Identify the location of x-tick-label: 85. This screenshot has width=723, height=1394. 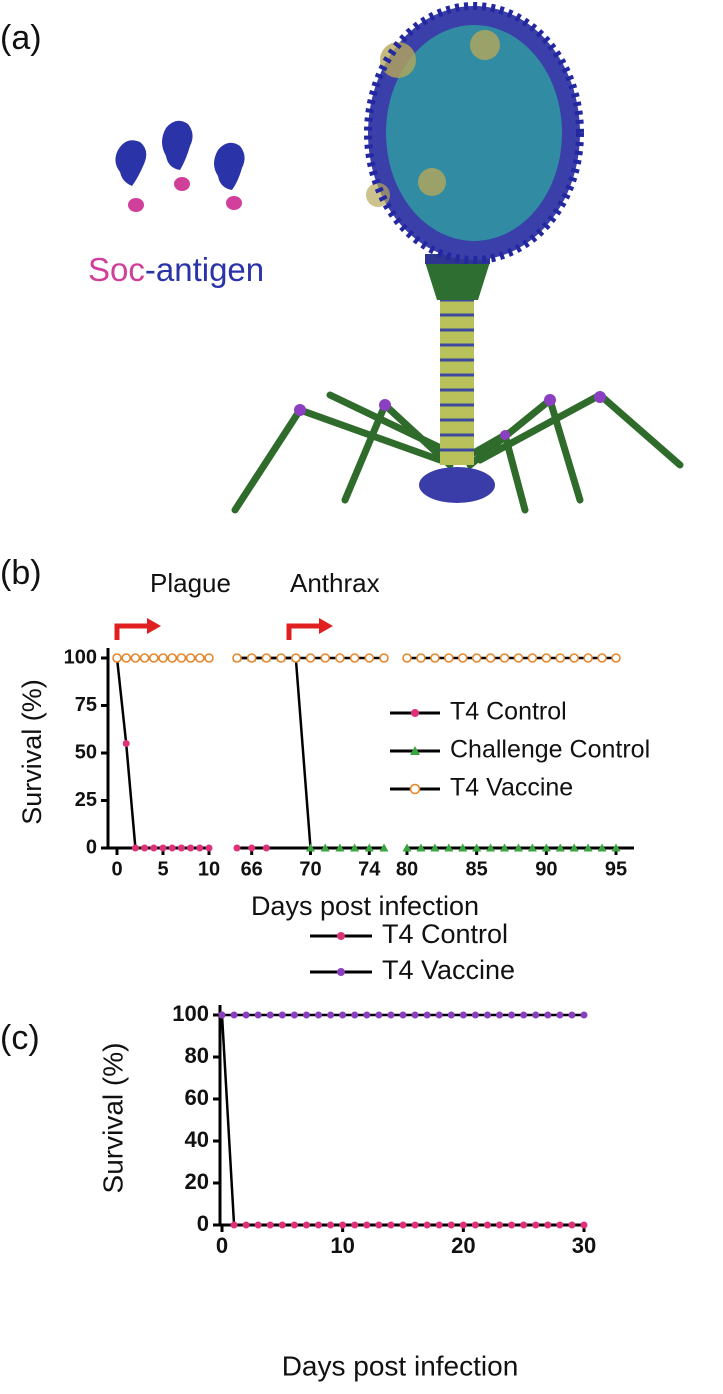
(477, 869).